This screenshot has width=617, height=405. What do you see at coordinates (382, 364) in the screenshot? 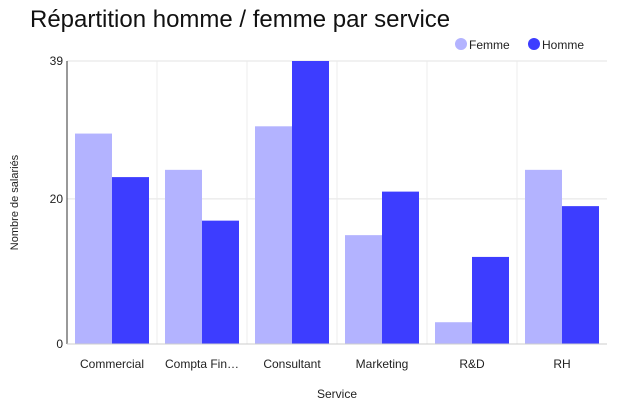
I see `x-tick-label: Marketing` at bounding box center [382, 364].